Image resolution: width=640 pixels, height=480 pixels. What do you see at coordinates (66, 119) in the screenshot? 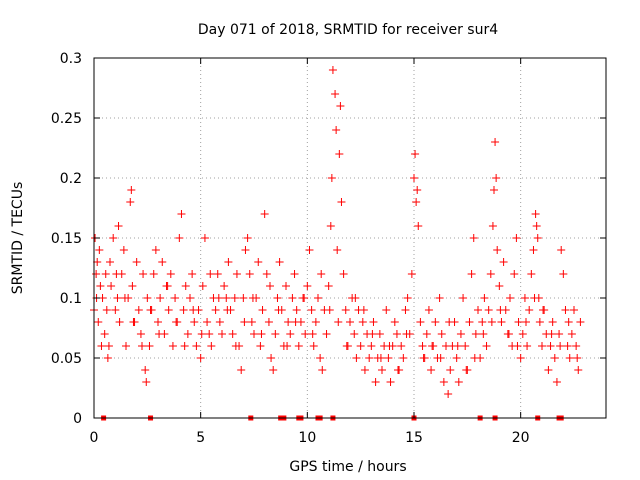
I see `y-tick-label: 0.25` at bounding box center [66, 119].